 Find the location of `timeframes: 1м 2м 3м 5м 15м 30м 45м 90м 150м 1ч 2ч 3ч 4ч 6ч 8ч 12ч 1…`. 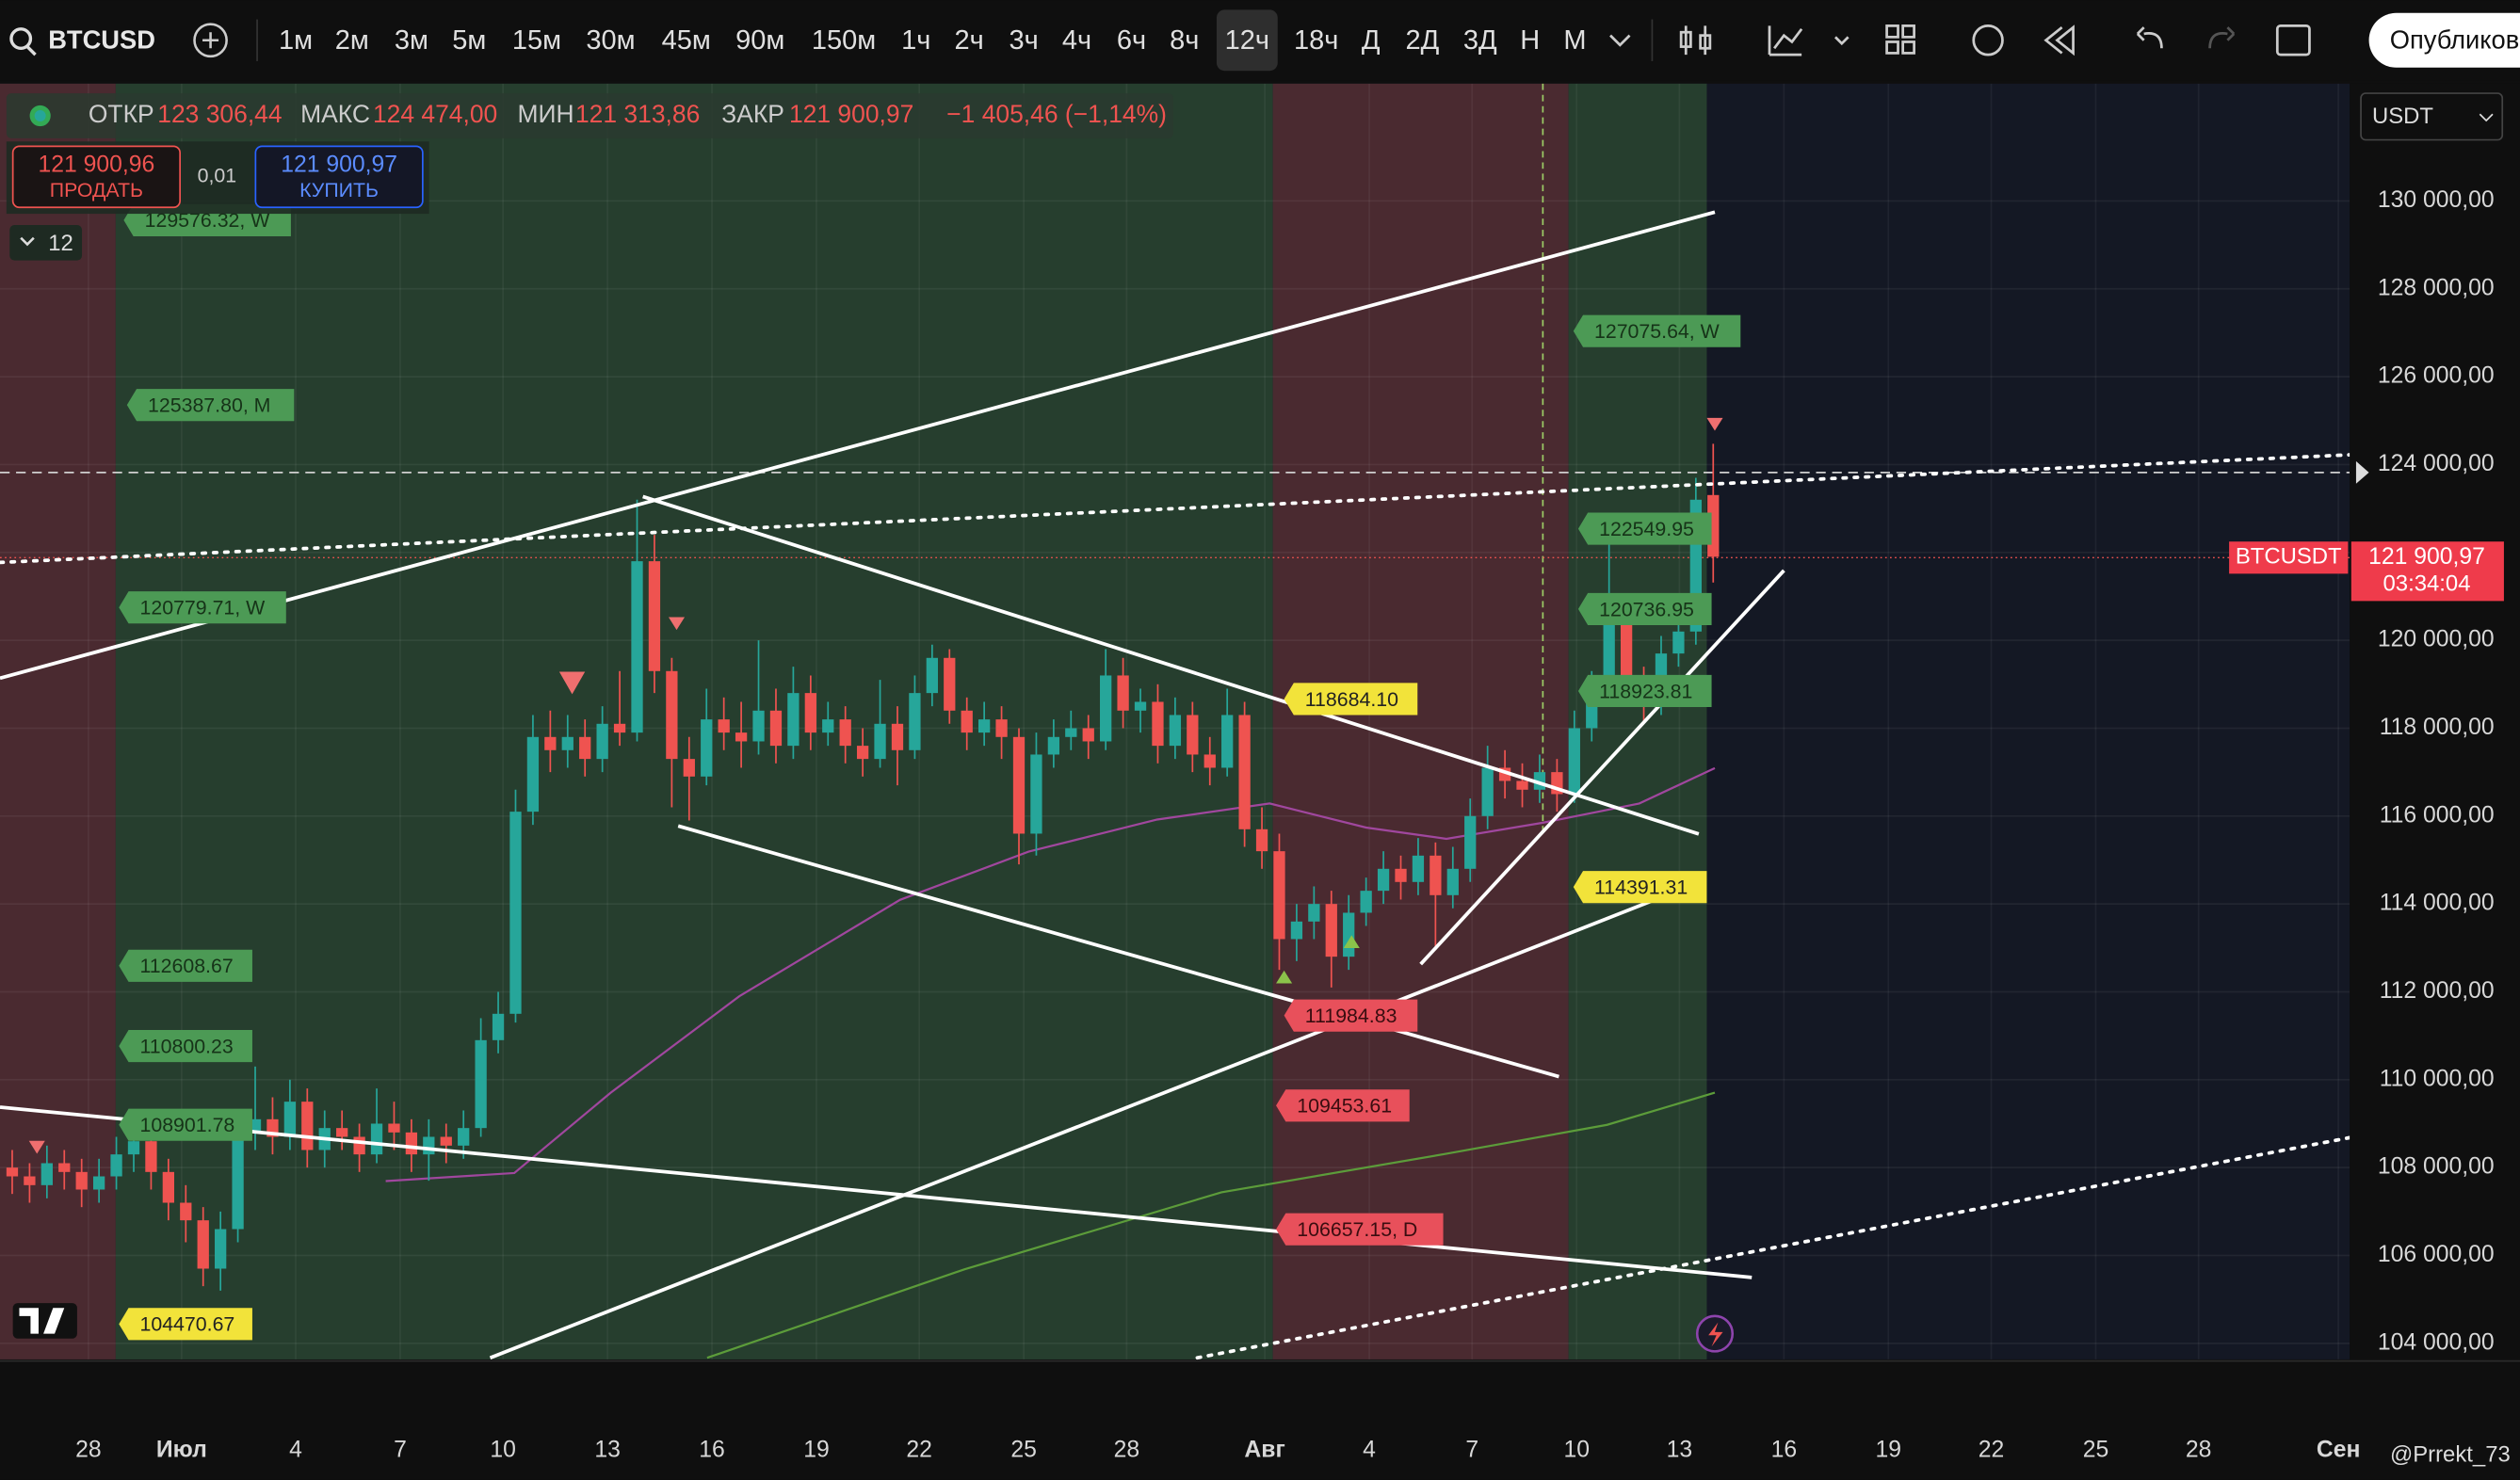

timeframes: 1м 2м 3м 5м 15м 30м 45м 90м 150м 1ч 2ч 3ч 4ч 6ч 8ч 12ч 1… is located at coordinates (933, 40).